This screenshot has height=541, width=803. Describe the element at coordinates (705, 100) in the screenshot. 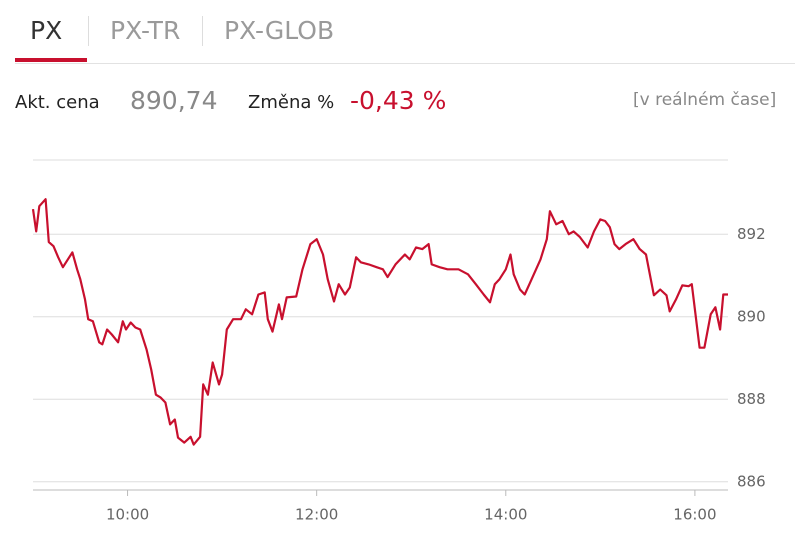

I see `realtime-note: [v reálném čase]` at that location.